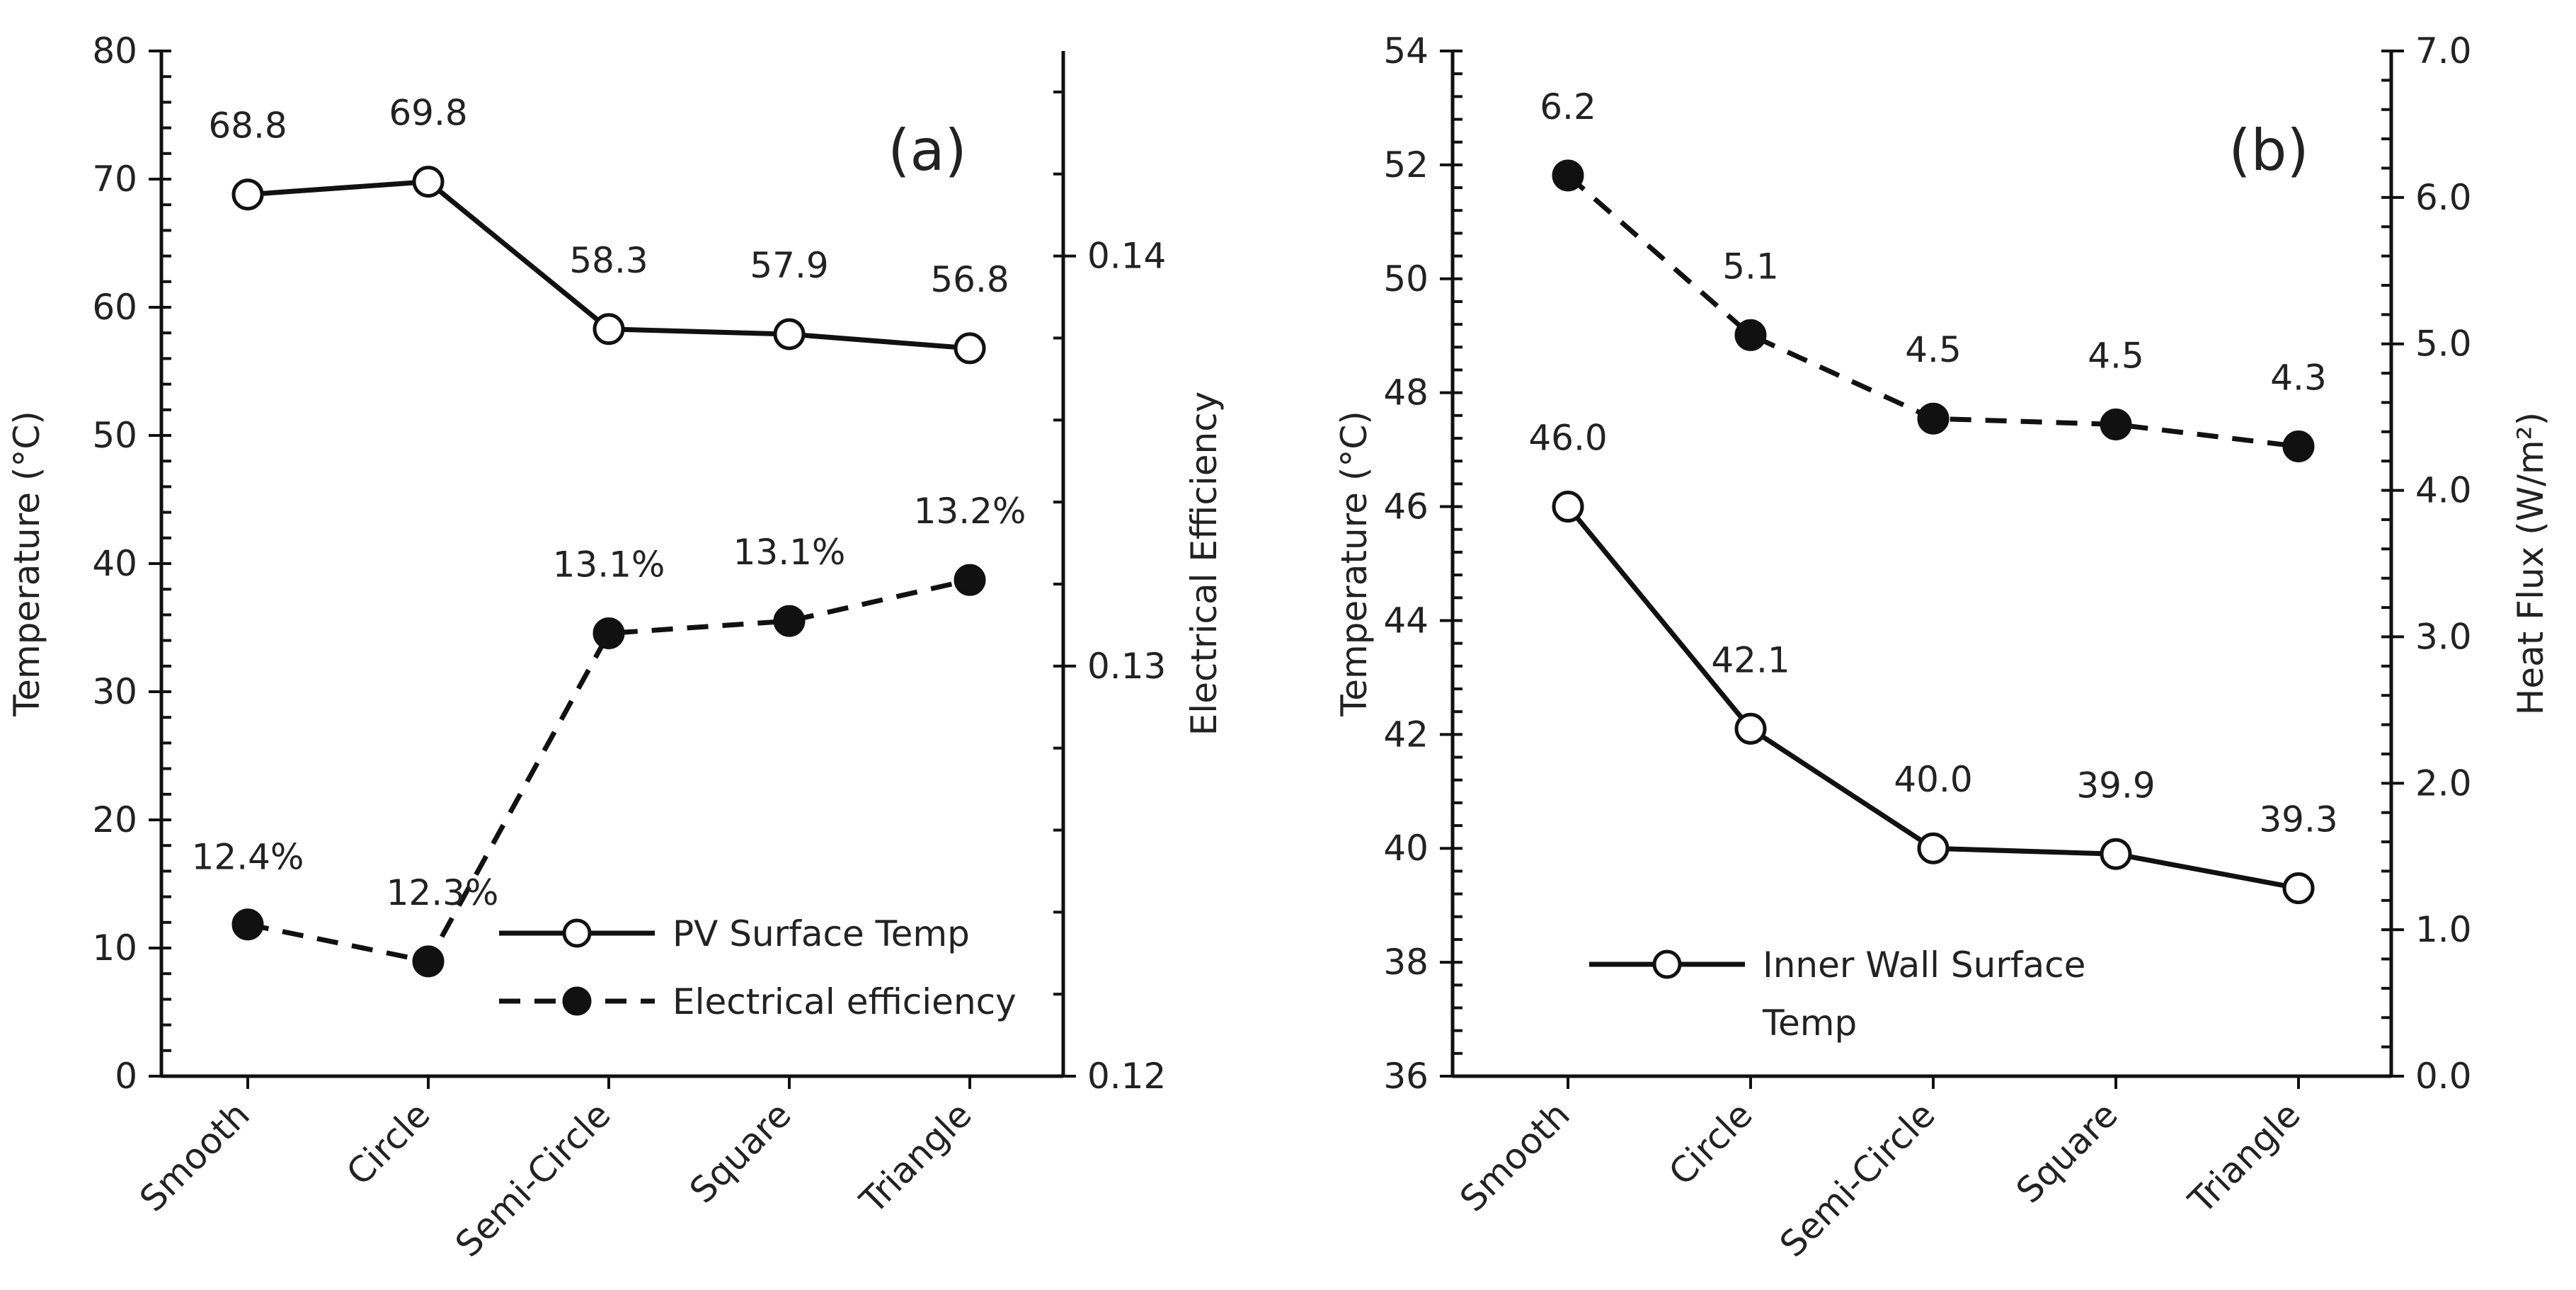 This screenshot has height=1290, width=2576. Describe the element at coordinates (1568, 106) in the screenshot. I see `data-label-heat-flux-smooth: 6.2` at that location.